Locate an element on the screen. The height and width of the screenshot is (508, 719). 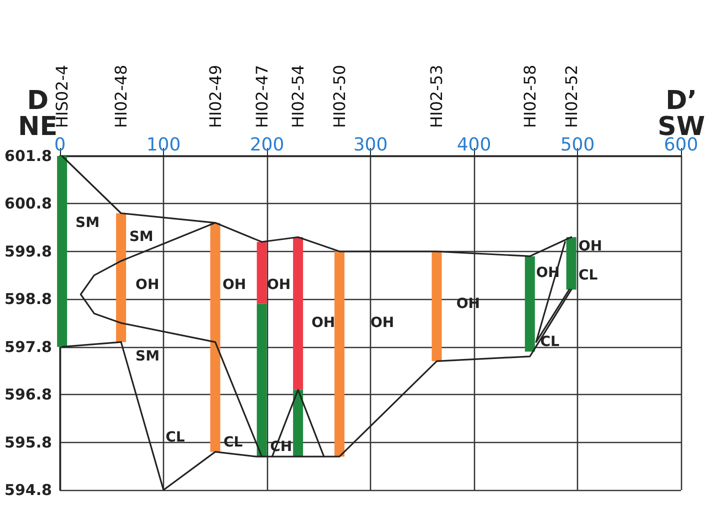
x-tick-label: 400 is located at coordinates (474, 145).